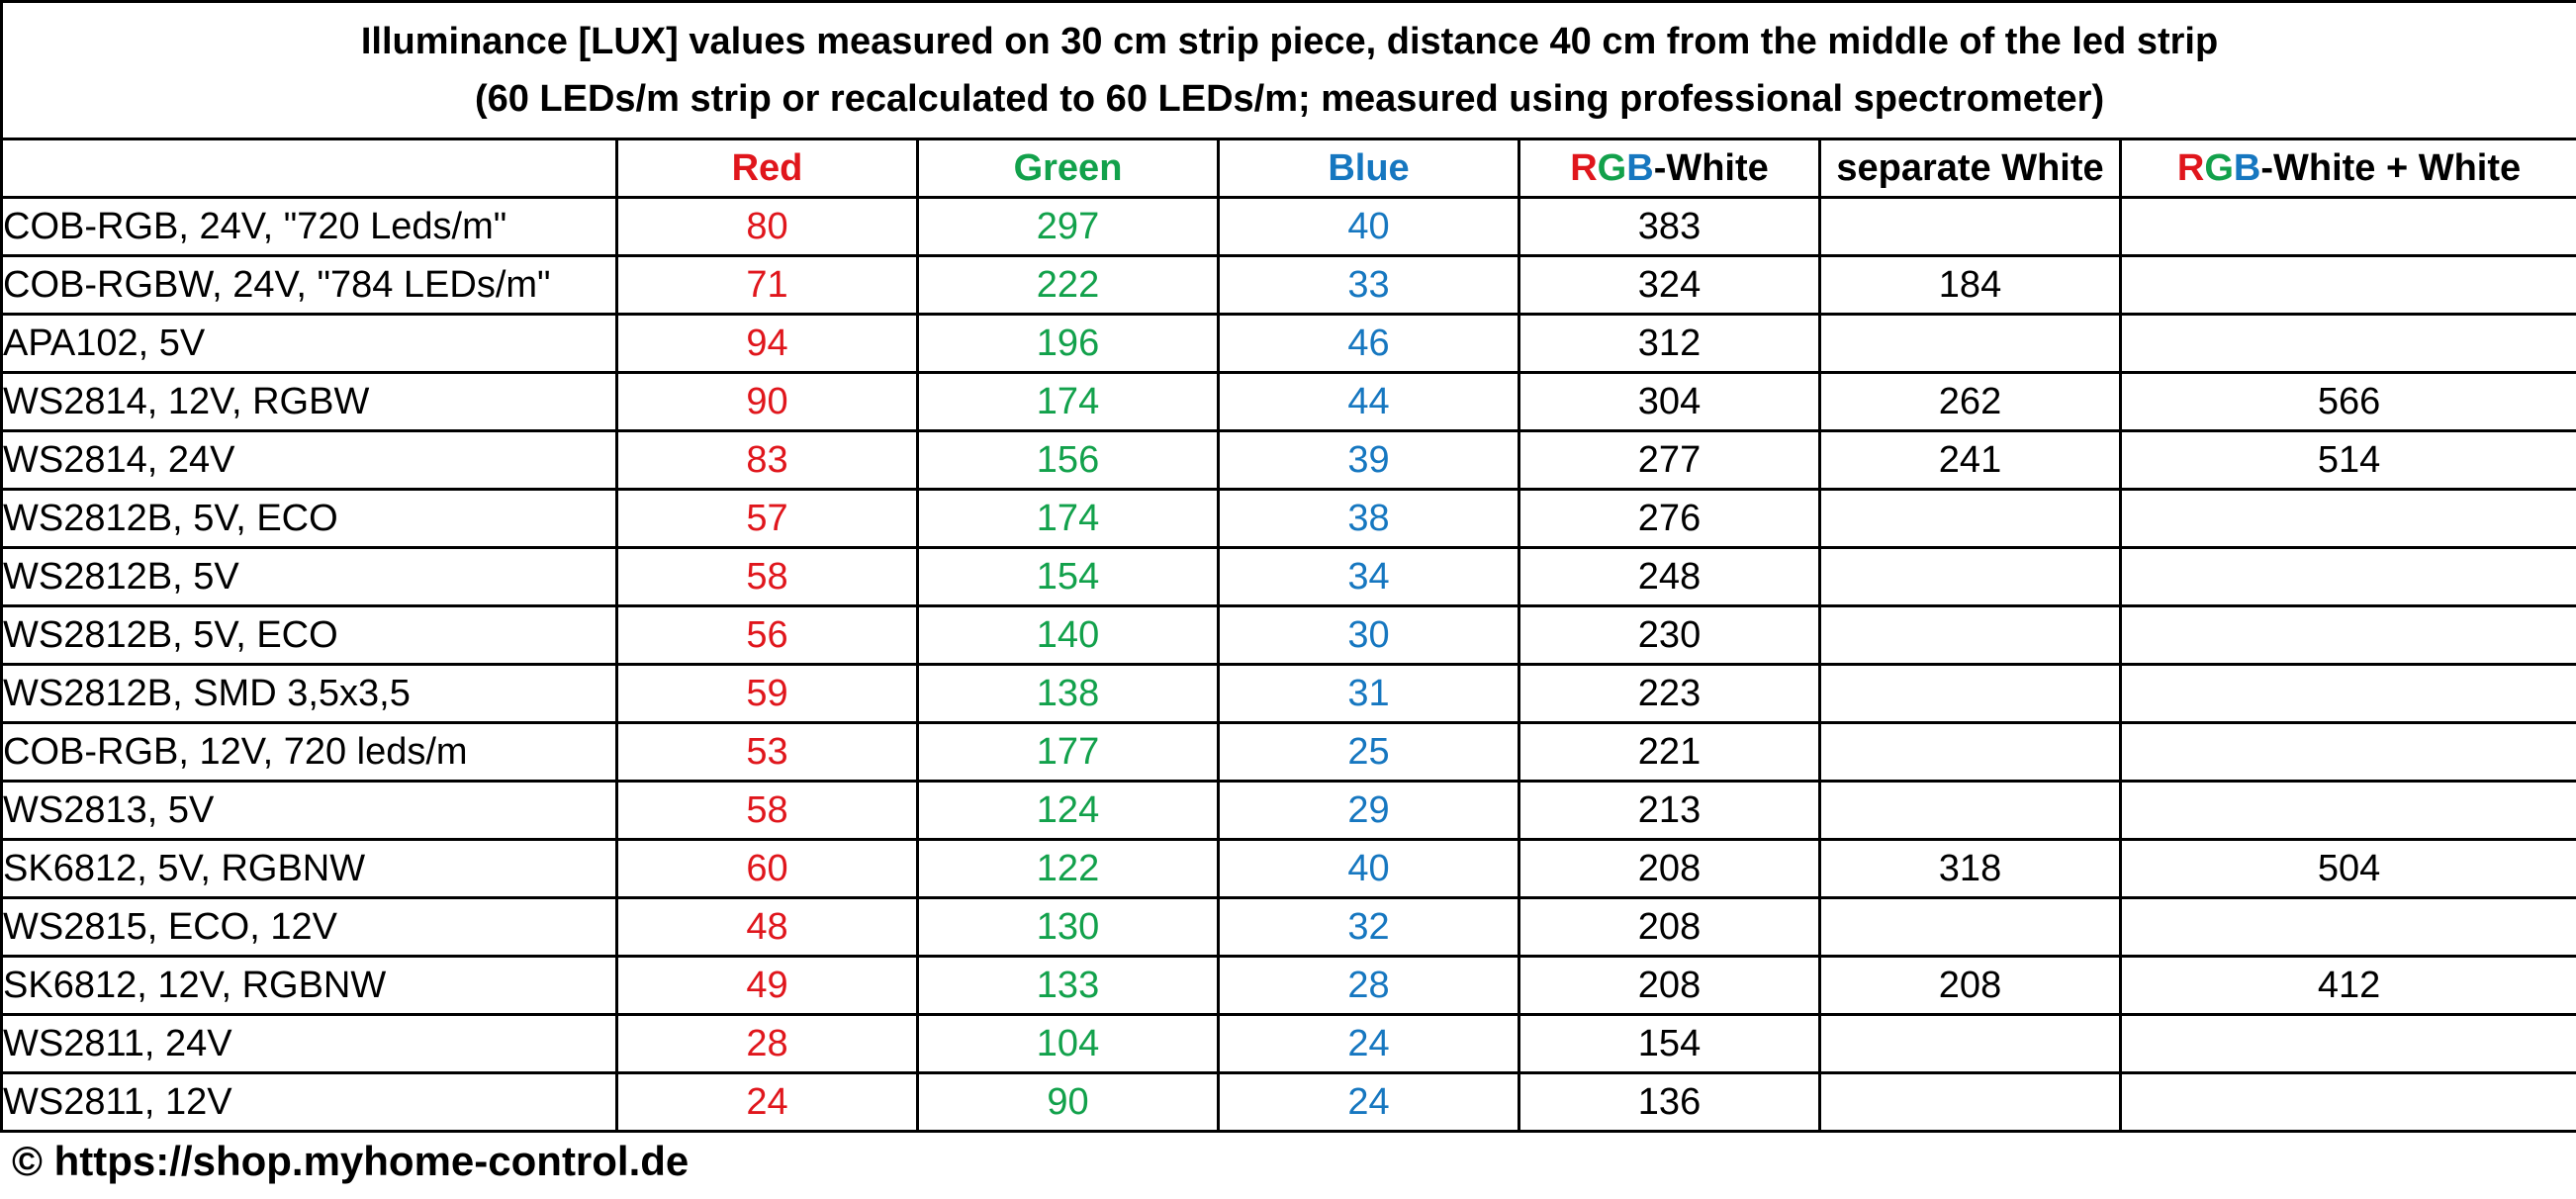 The width and height of the screenshot is (2576, 1199). What do you see at coordinates (309, 1102) in the screenshot?
I see `strip-name-cell: WS2811, 12V` at bounding box center [309, 1102].